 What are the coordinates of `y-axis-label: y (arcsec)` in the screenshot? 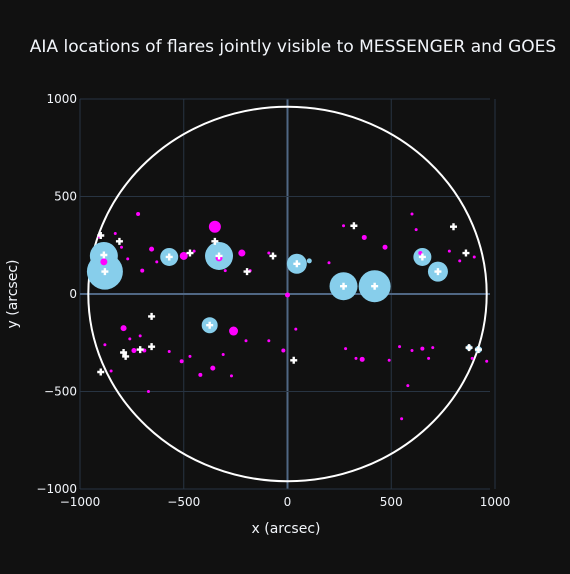 It's located at (13, 294).